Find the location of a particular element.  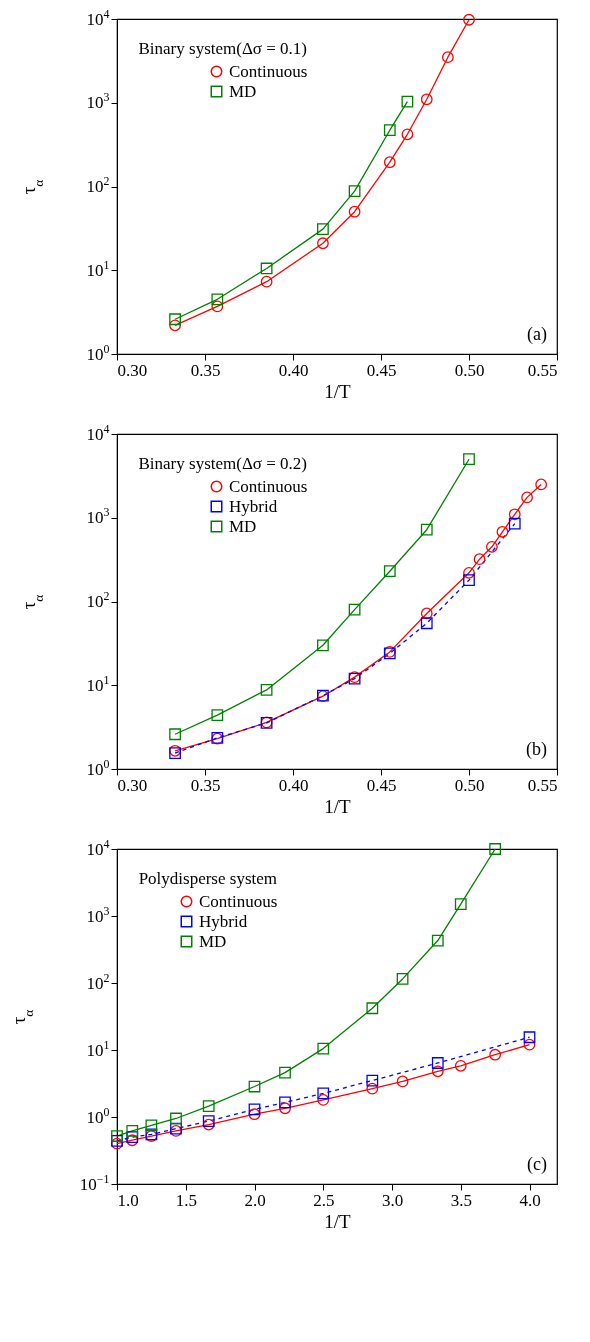

x-tick-label: 4.0 is located at coordinates (530, 1200).